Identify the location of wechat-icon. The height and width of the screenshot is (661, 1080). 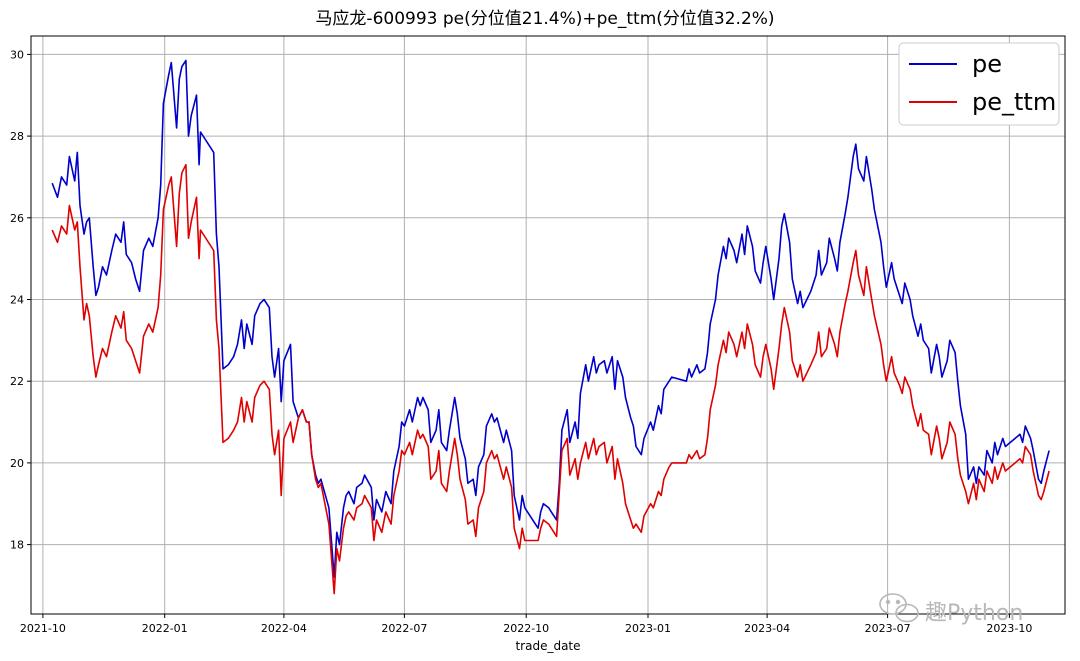
(899, 608).